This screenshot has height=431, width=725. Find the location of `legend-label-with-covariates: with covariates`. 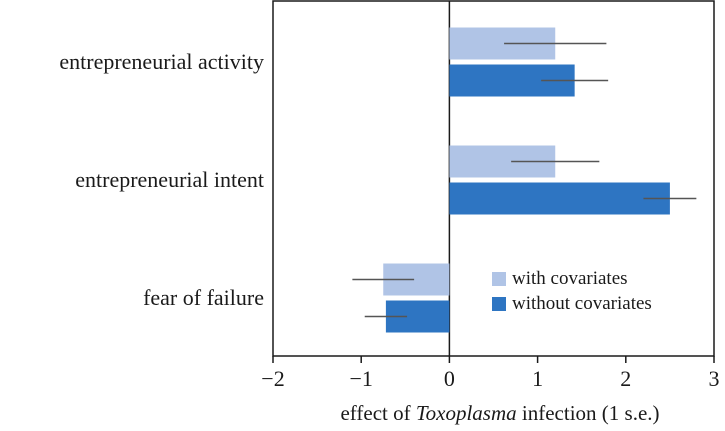

legend-label-with-covariates: with covariates is located at coordinates (570, 278).